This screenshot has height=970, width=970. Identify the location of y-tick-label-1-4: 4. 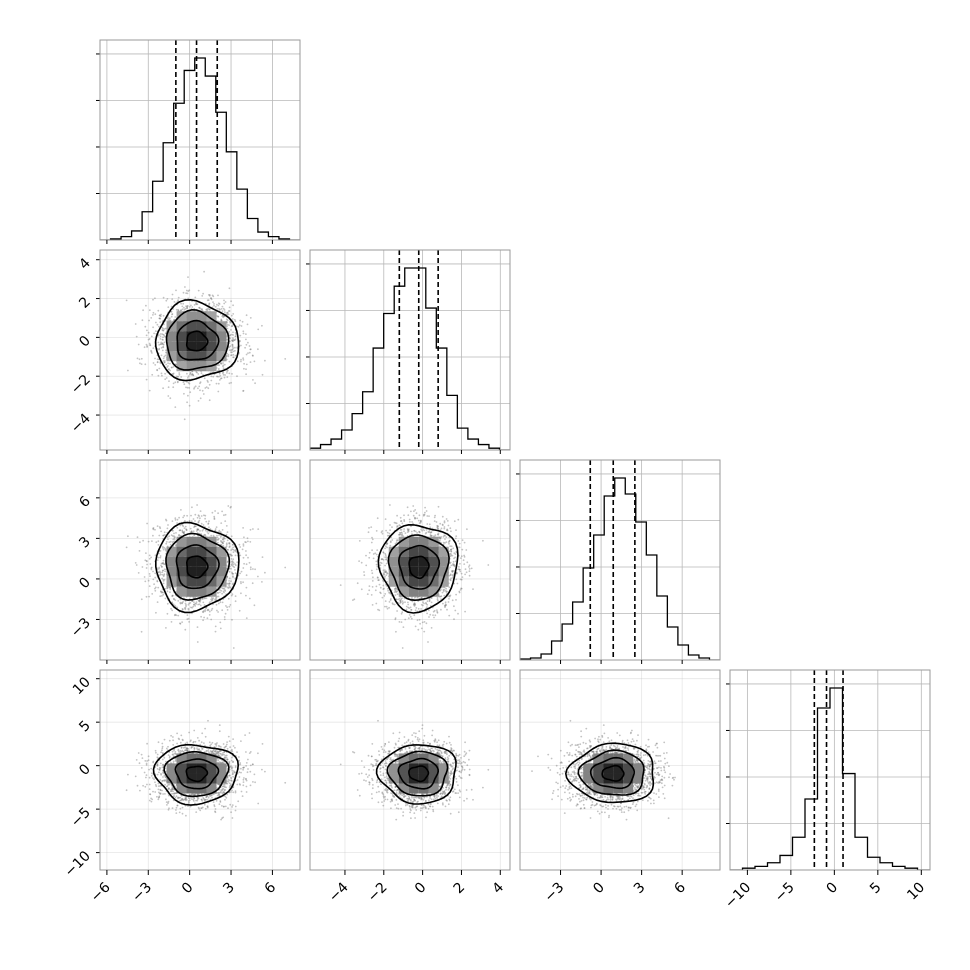
(85, 264).